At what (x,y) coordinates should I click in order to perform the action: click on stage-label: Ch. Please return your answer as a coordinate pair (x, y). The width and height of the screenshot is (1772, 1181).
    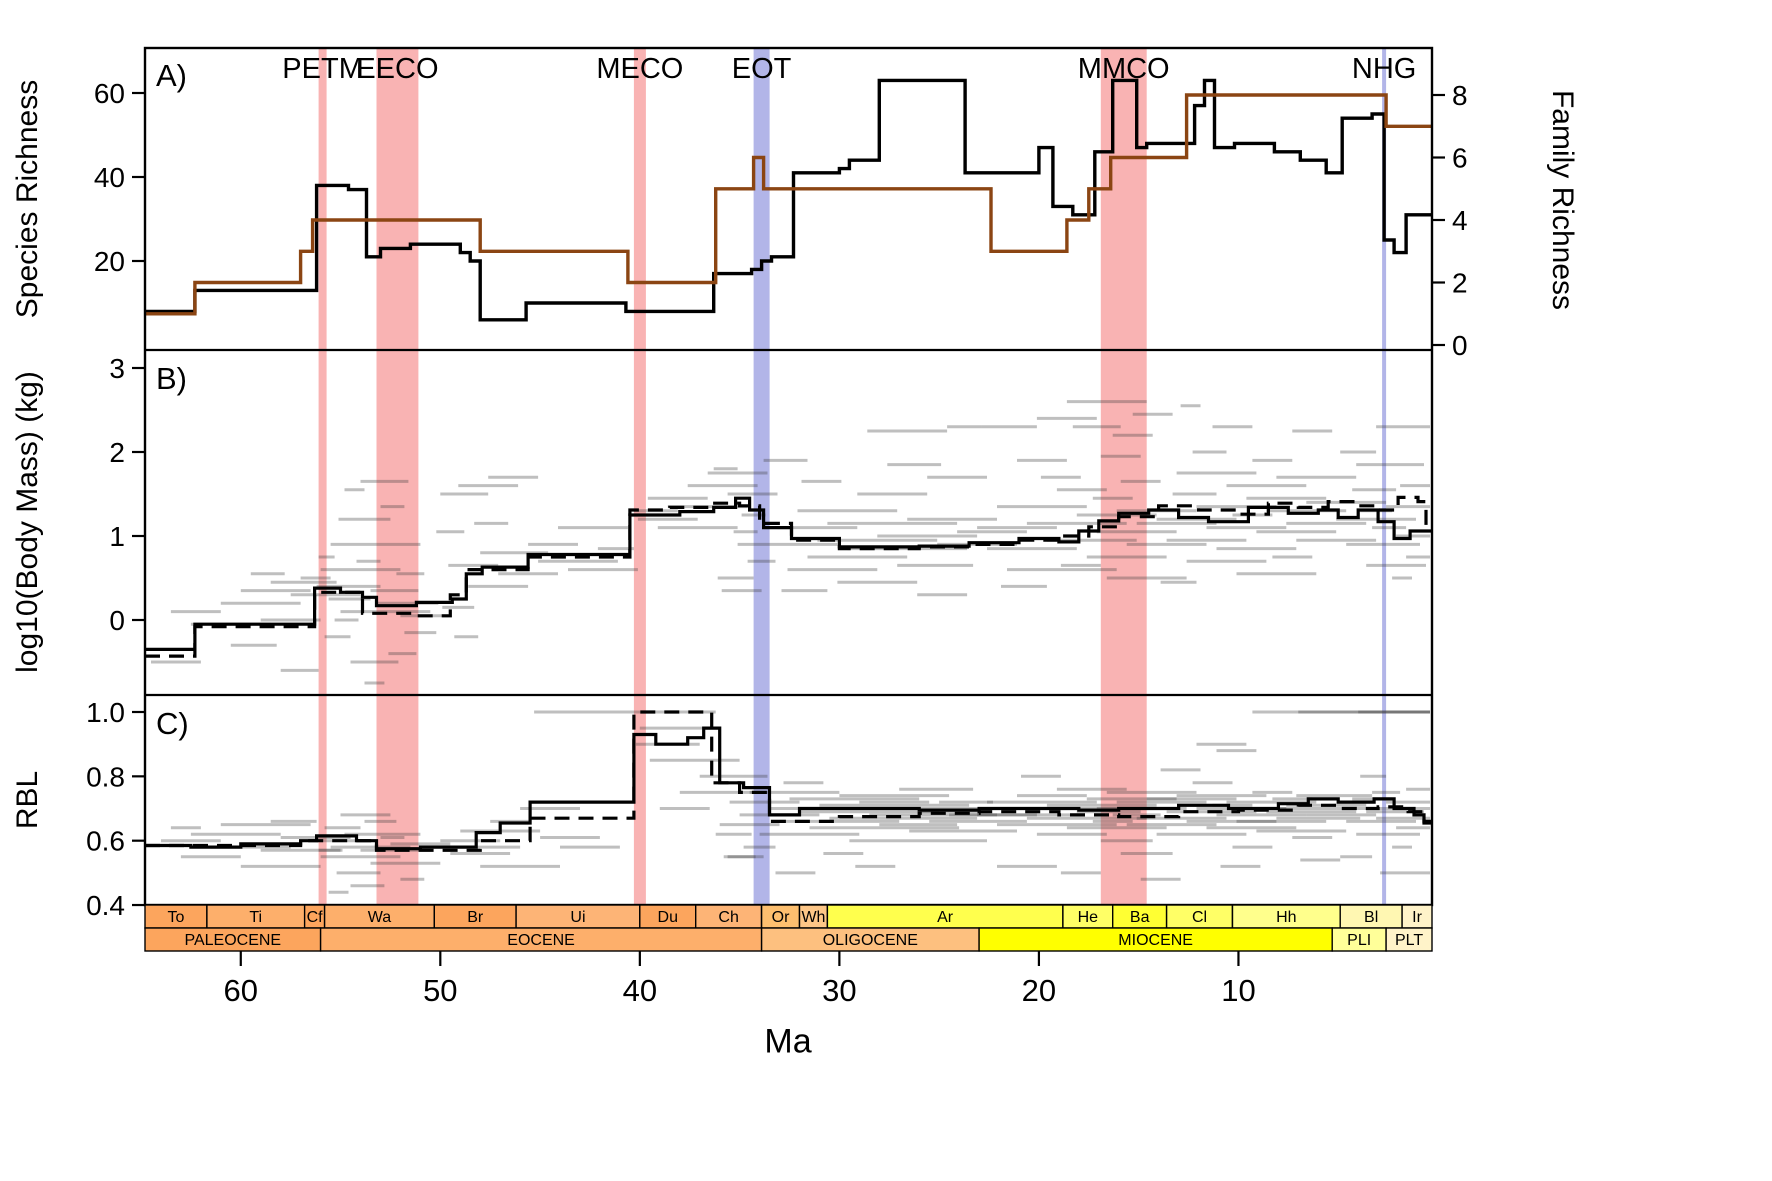
    Looking at the image, I should click on (728, 917).